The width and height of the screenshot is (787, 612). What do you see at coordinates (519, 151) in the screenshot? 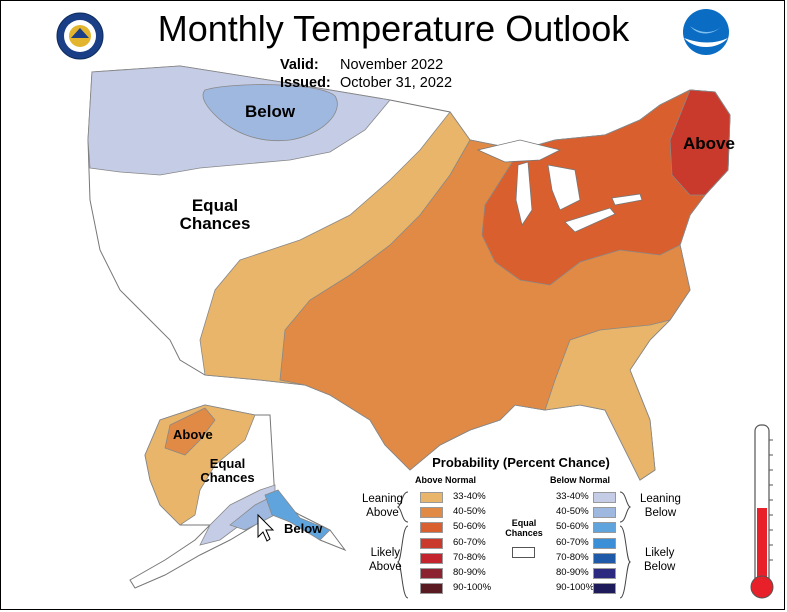
I see `lake-superior` at bounding box center [519, 151].